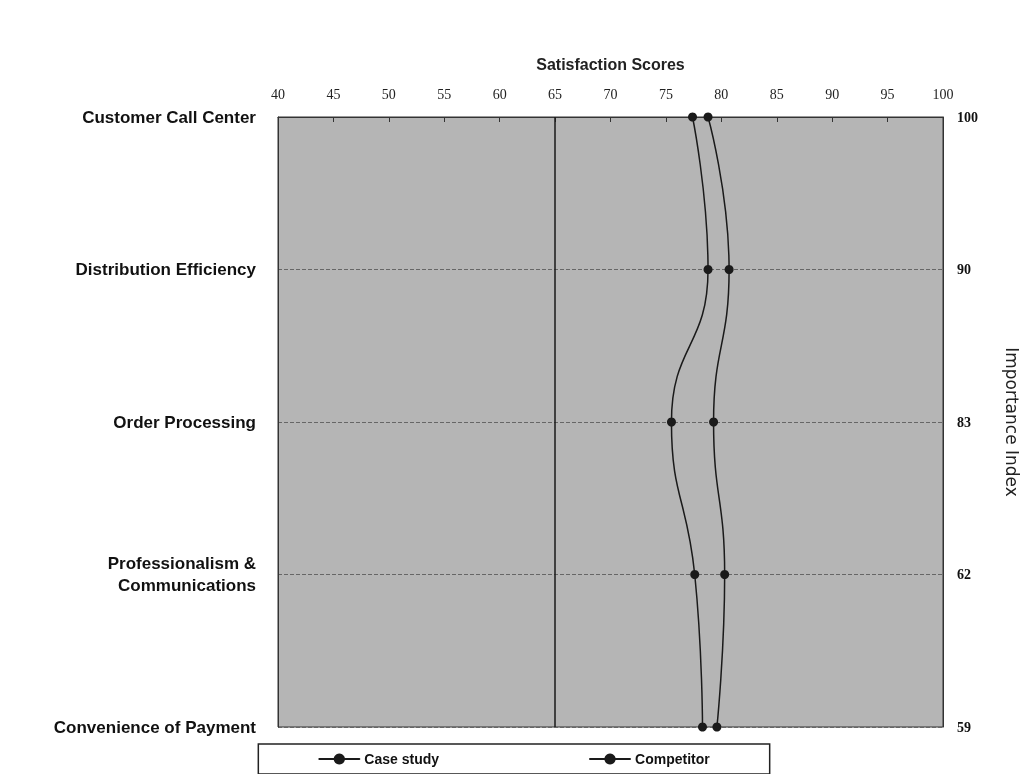 This screenshot has width=1028, height=774. What do you see at coordinates (943, 94) in the screenshot?
I see `x-tick-label: 100` at bounding box center [943, 94].